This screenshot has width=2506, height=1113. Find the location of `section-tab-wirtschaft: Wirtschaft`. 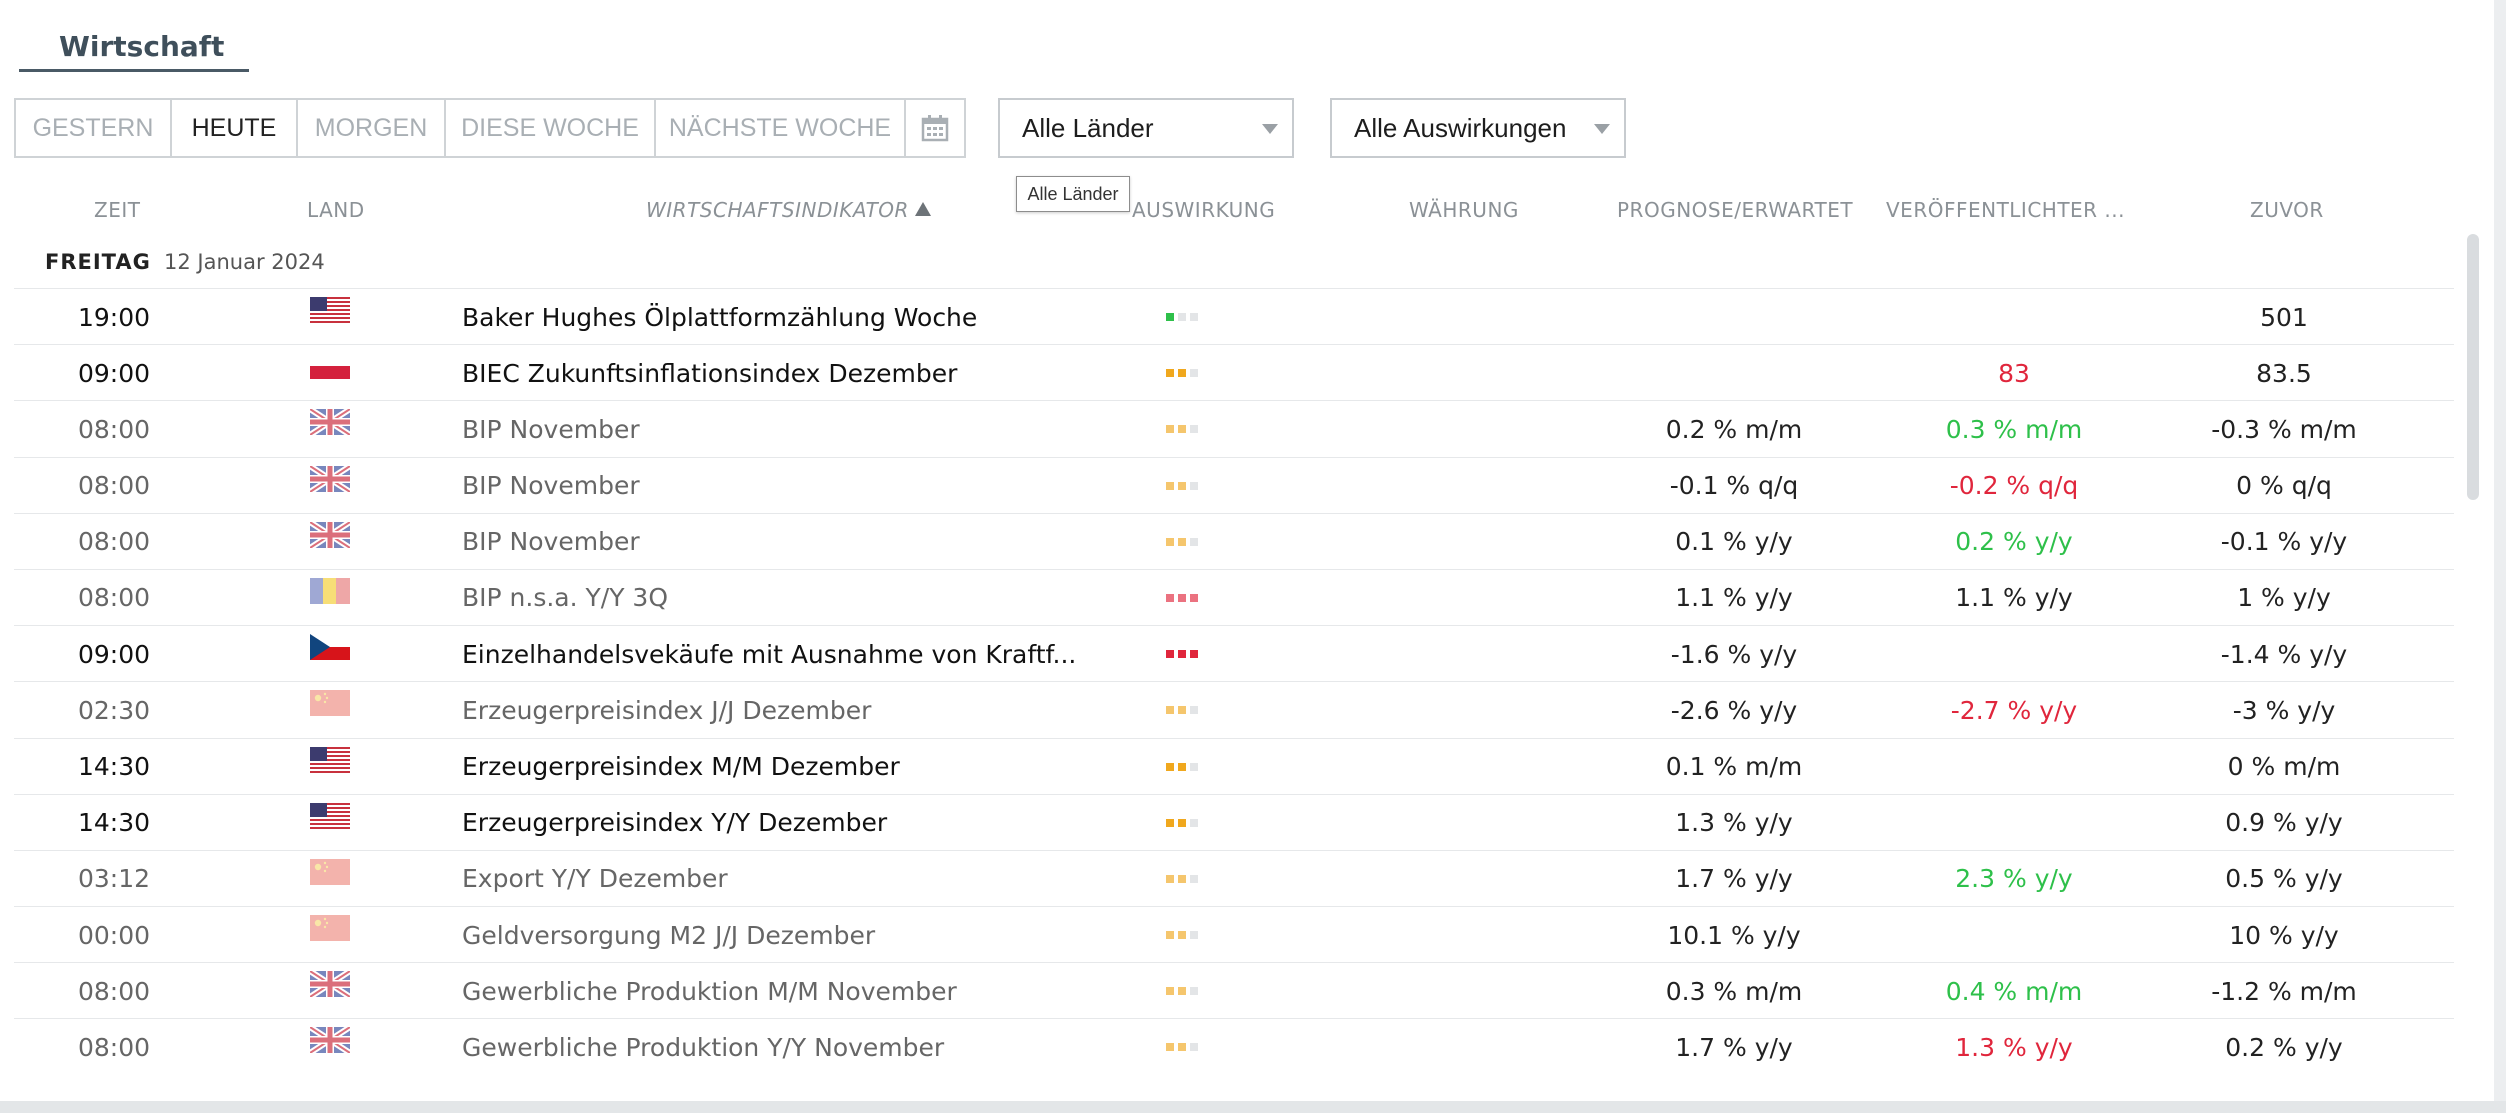

section-tab-wirtschaft: Wirtschaft is located at coordinates (134, 49).